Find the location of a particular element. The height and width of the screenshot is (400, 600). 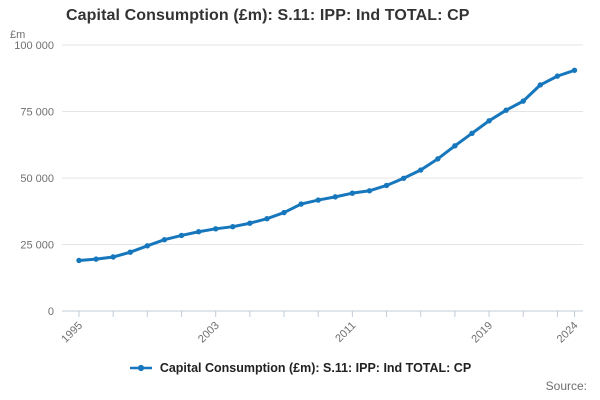

x-tick-label: 2019 is located at coordinates (482, 333).